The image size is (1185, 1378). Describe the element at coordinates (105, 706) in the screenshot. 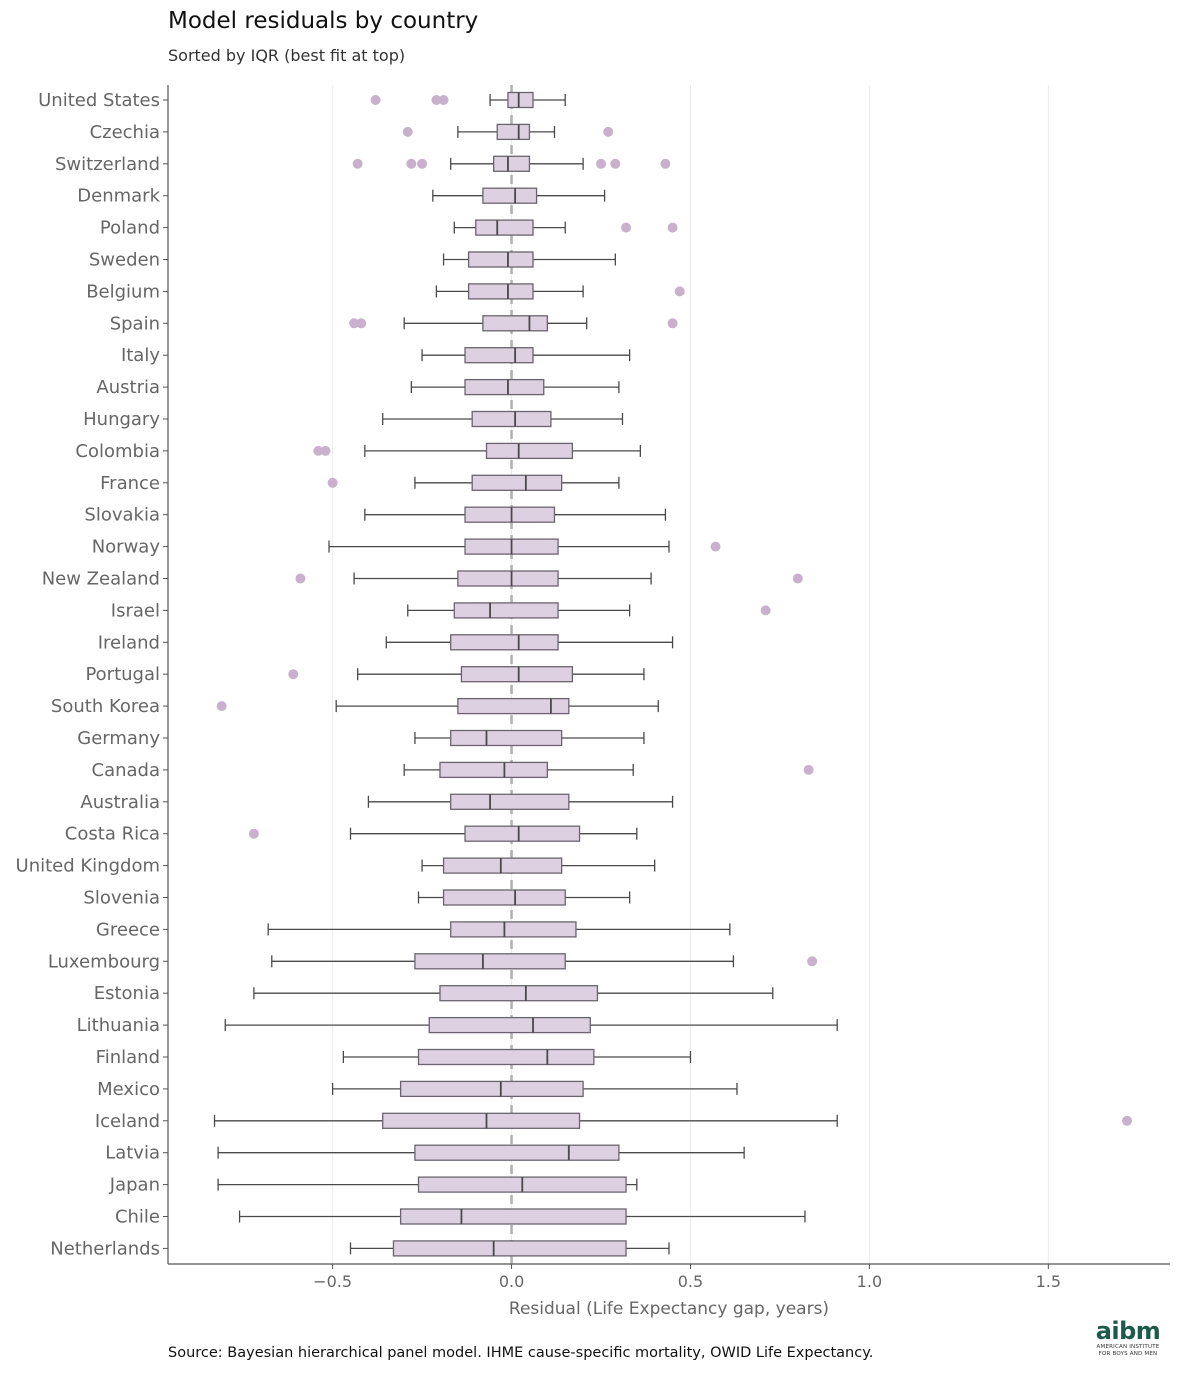

I see `country-label: South Korea` at that location.